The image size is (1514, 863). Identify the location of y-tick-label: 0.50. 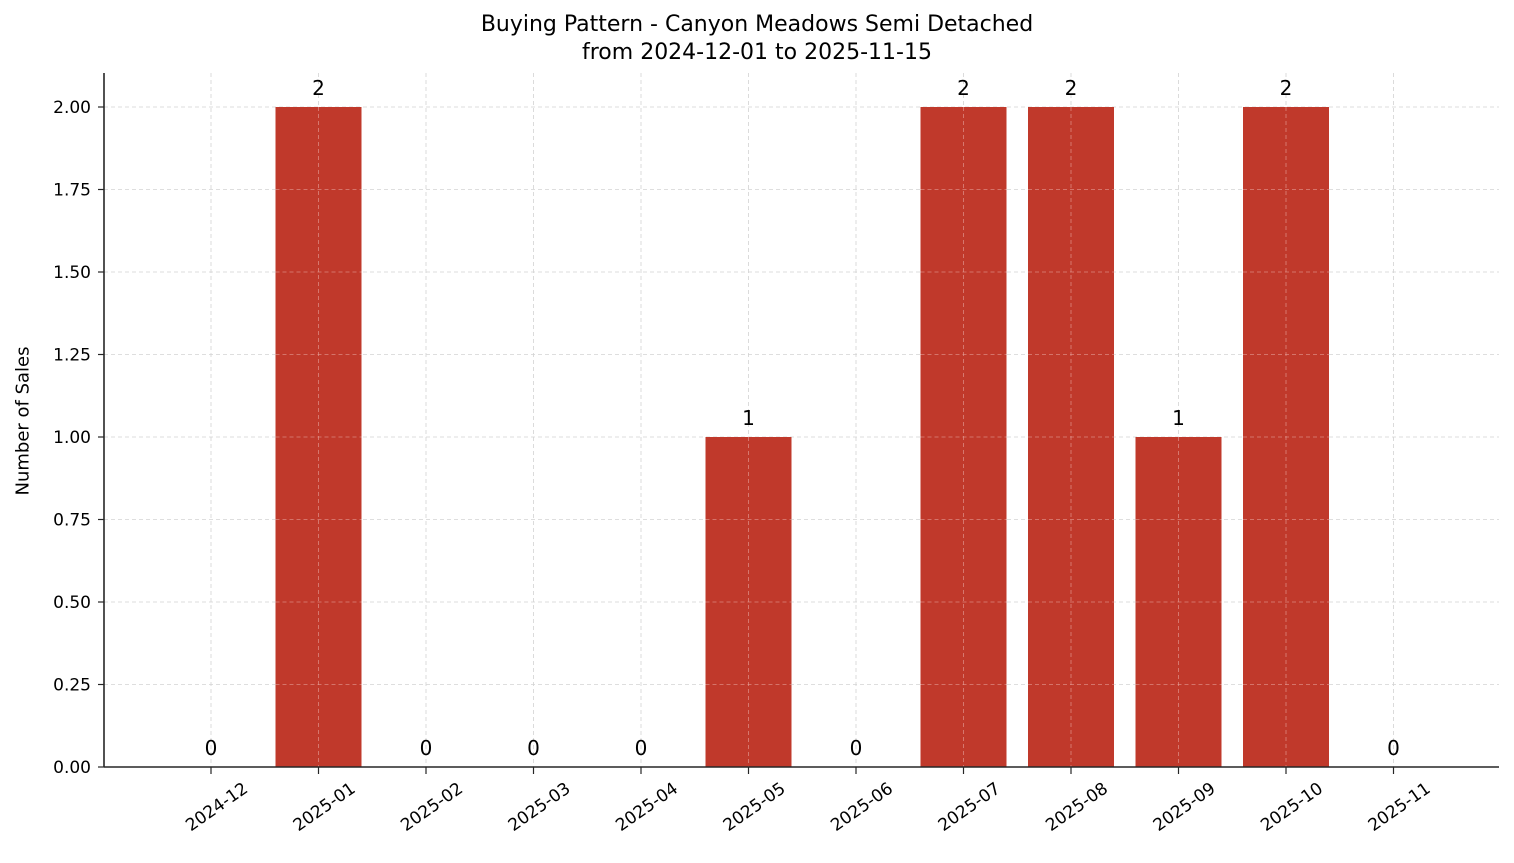
(72, 603).